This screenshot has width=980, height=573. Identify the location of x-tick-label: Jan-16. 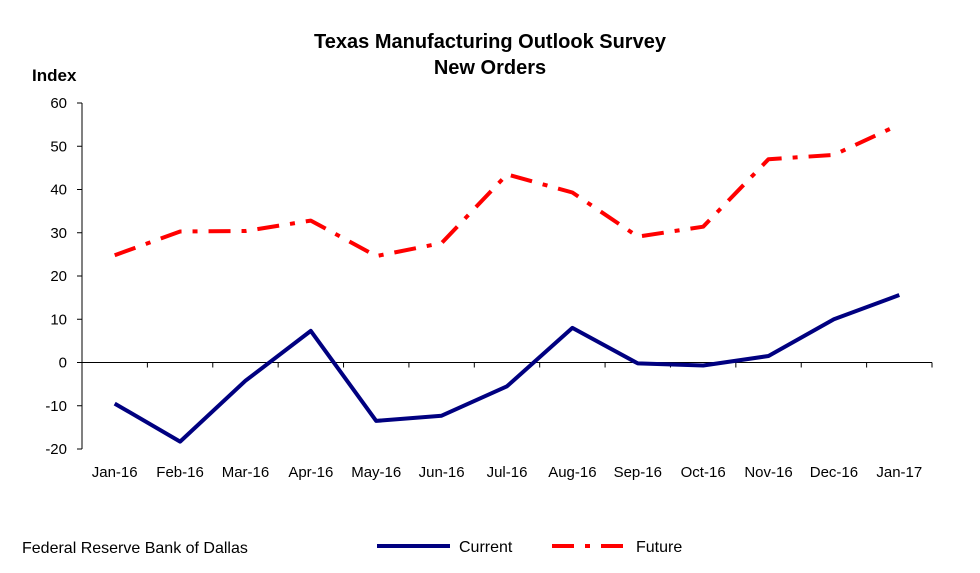
(115, 472).